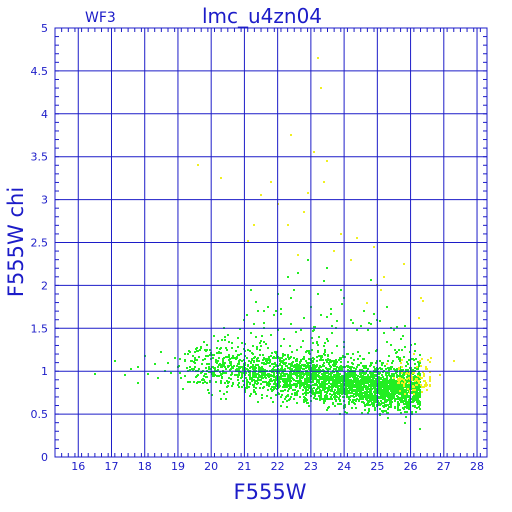 This screenshot has width=512, height=512. What do you see at coordinates (111, 466) in the screenshot?
I see `x-tick-label: 17` at bounding box center [111, 466].